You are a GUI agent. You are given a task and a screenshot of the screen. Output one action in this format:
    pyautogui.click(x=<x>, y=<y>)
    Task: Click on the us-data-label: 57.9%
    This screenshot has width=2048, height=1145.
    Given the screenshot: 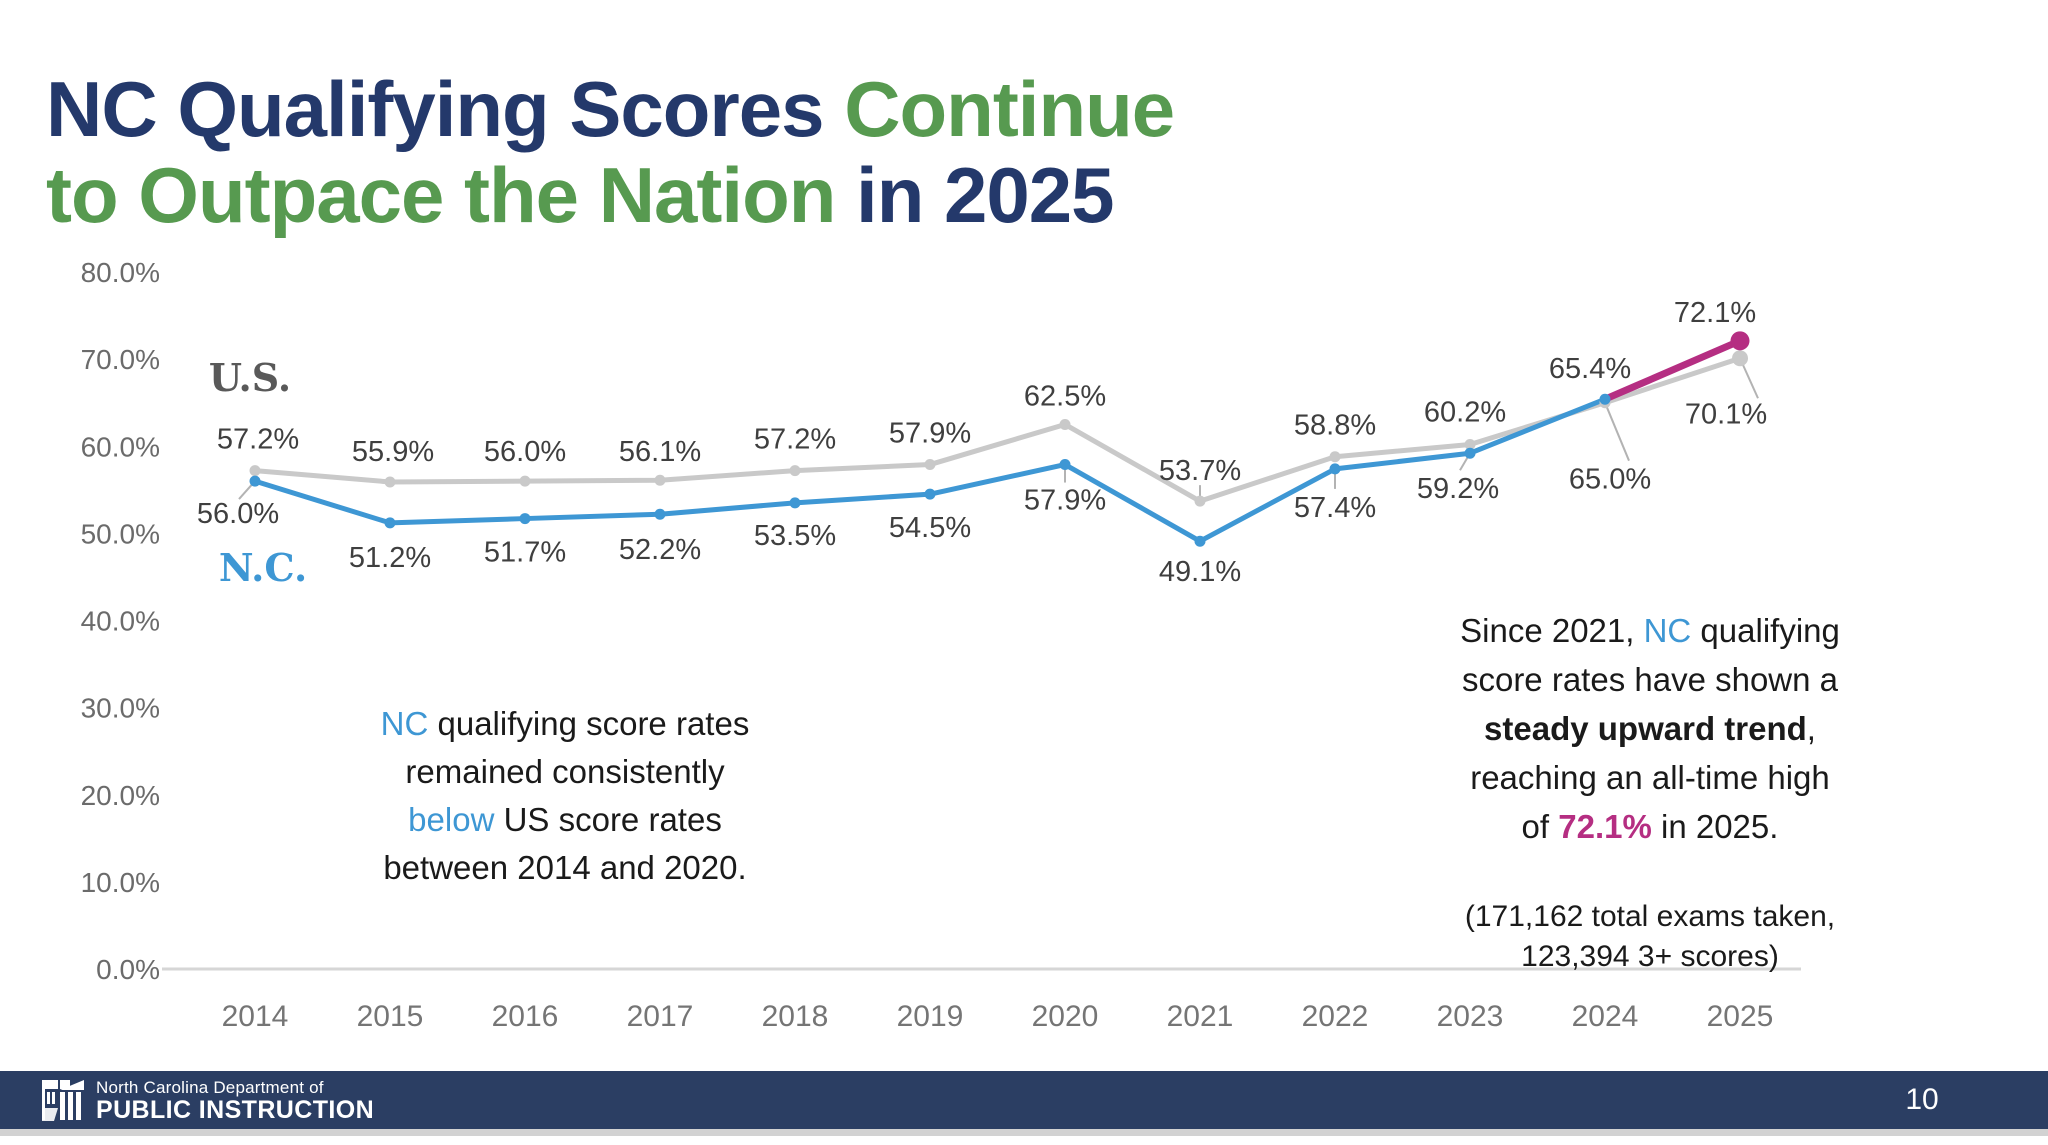 What is the action you would take?
    pyautogui.click(x=930, y=434)
    